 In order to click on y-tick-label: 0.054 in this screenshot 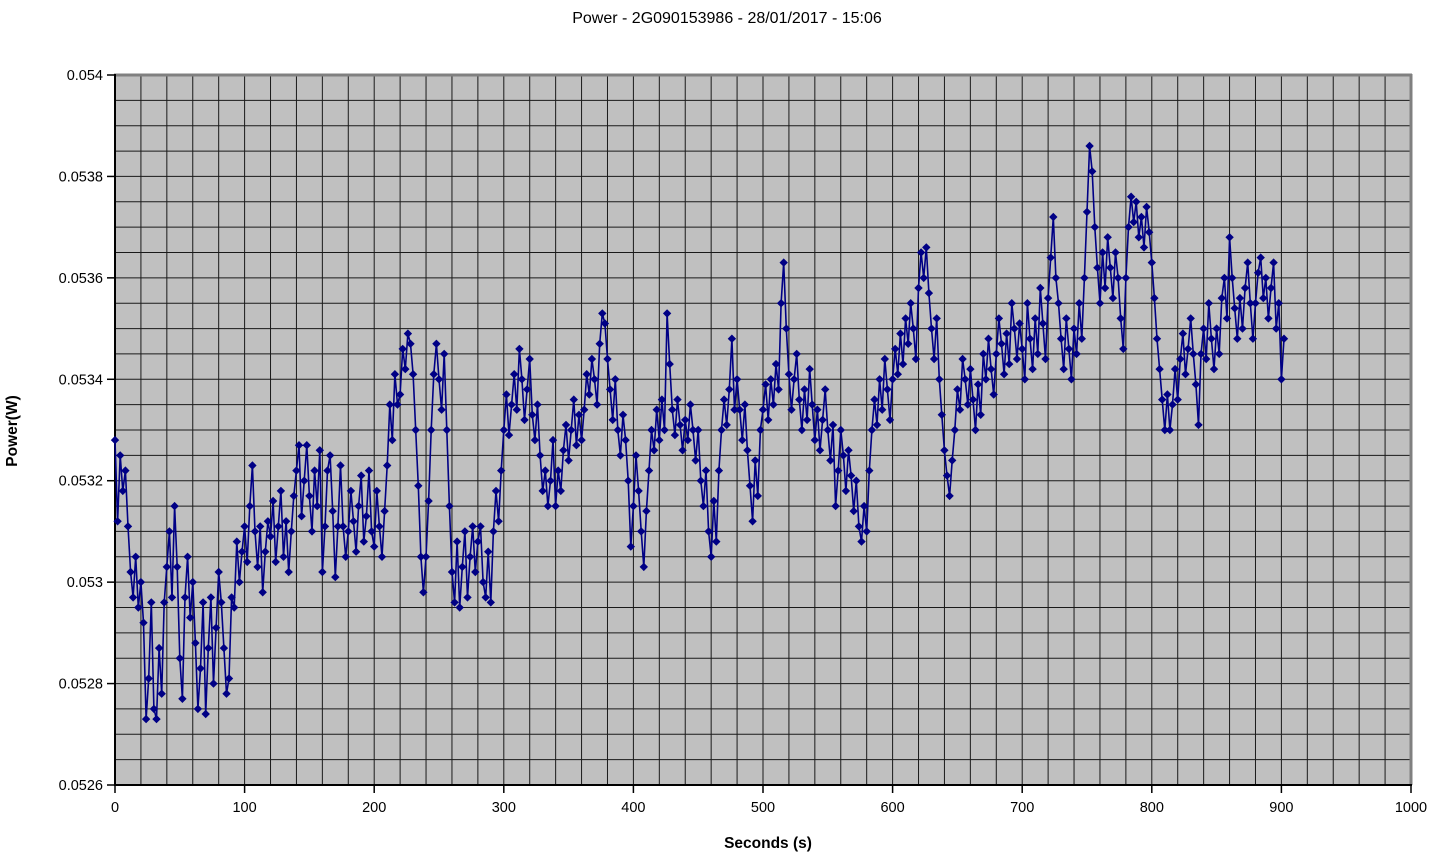, I will do `click(85, 76)`.